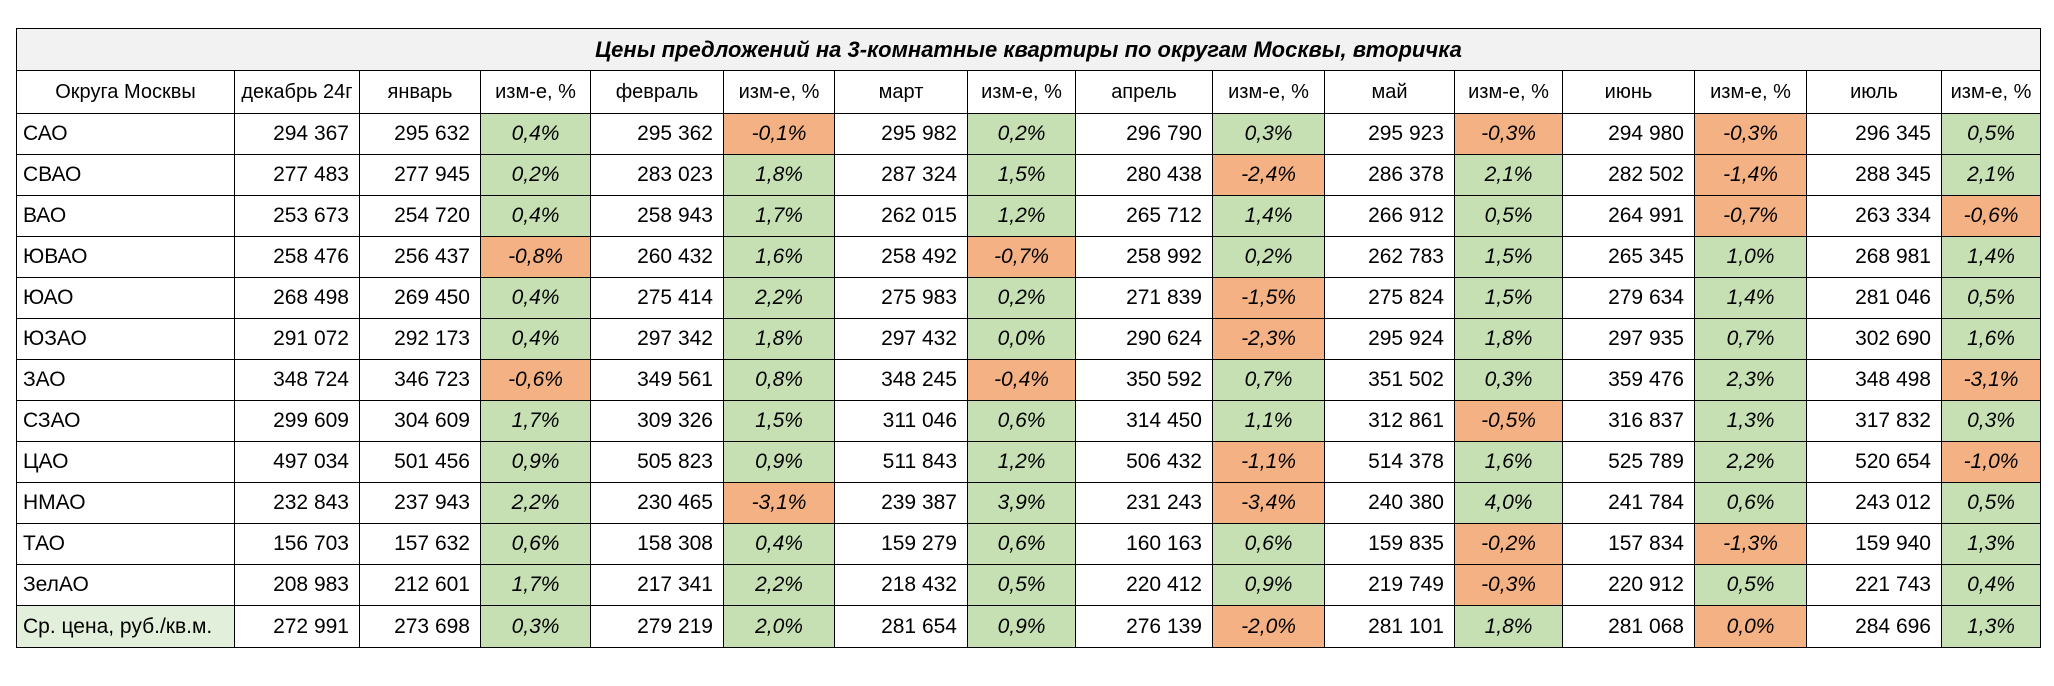 The image size is (2054, 686). Describe the element at coordinates (1628, 421) in the screenshot. I see `price-cell: 316 837` at that location.